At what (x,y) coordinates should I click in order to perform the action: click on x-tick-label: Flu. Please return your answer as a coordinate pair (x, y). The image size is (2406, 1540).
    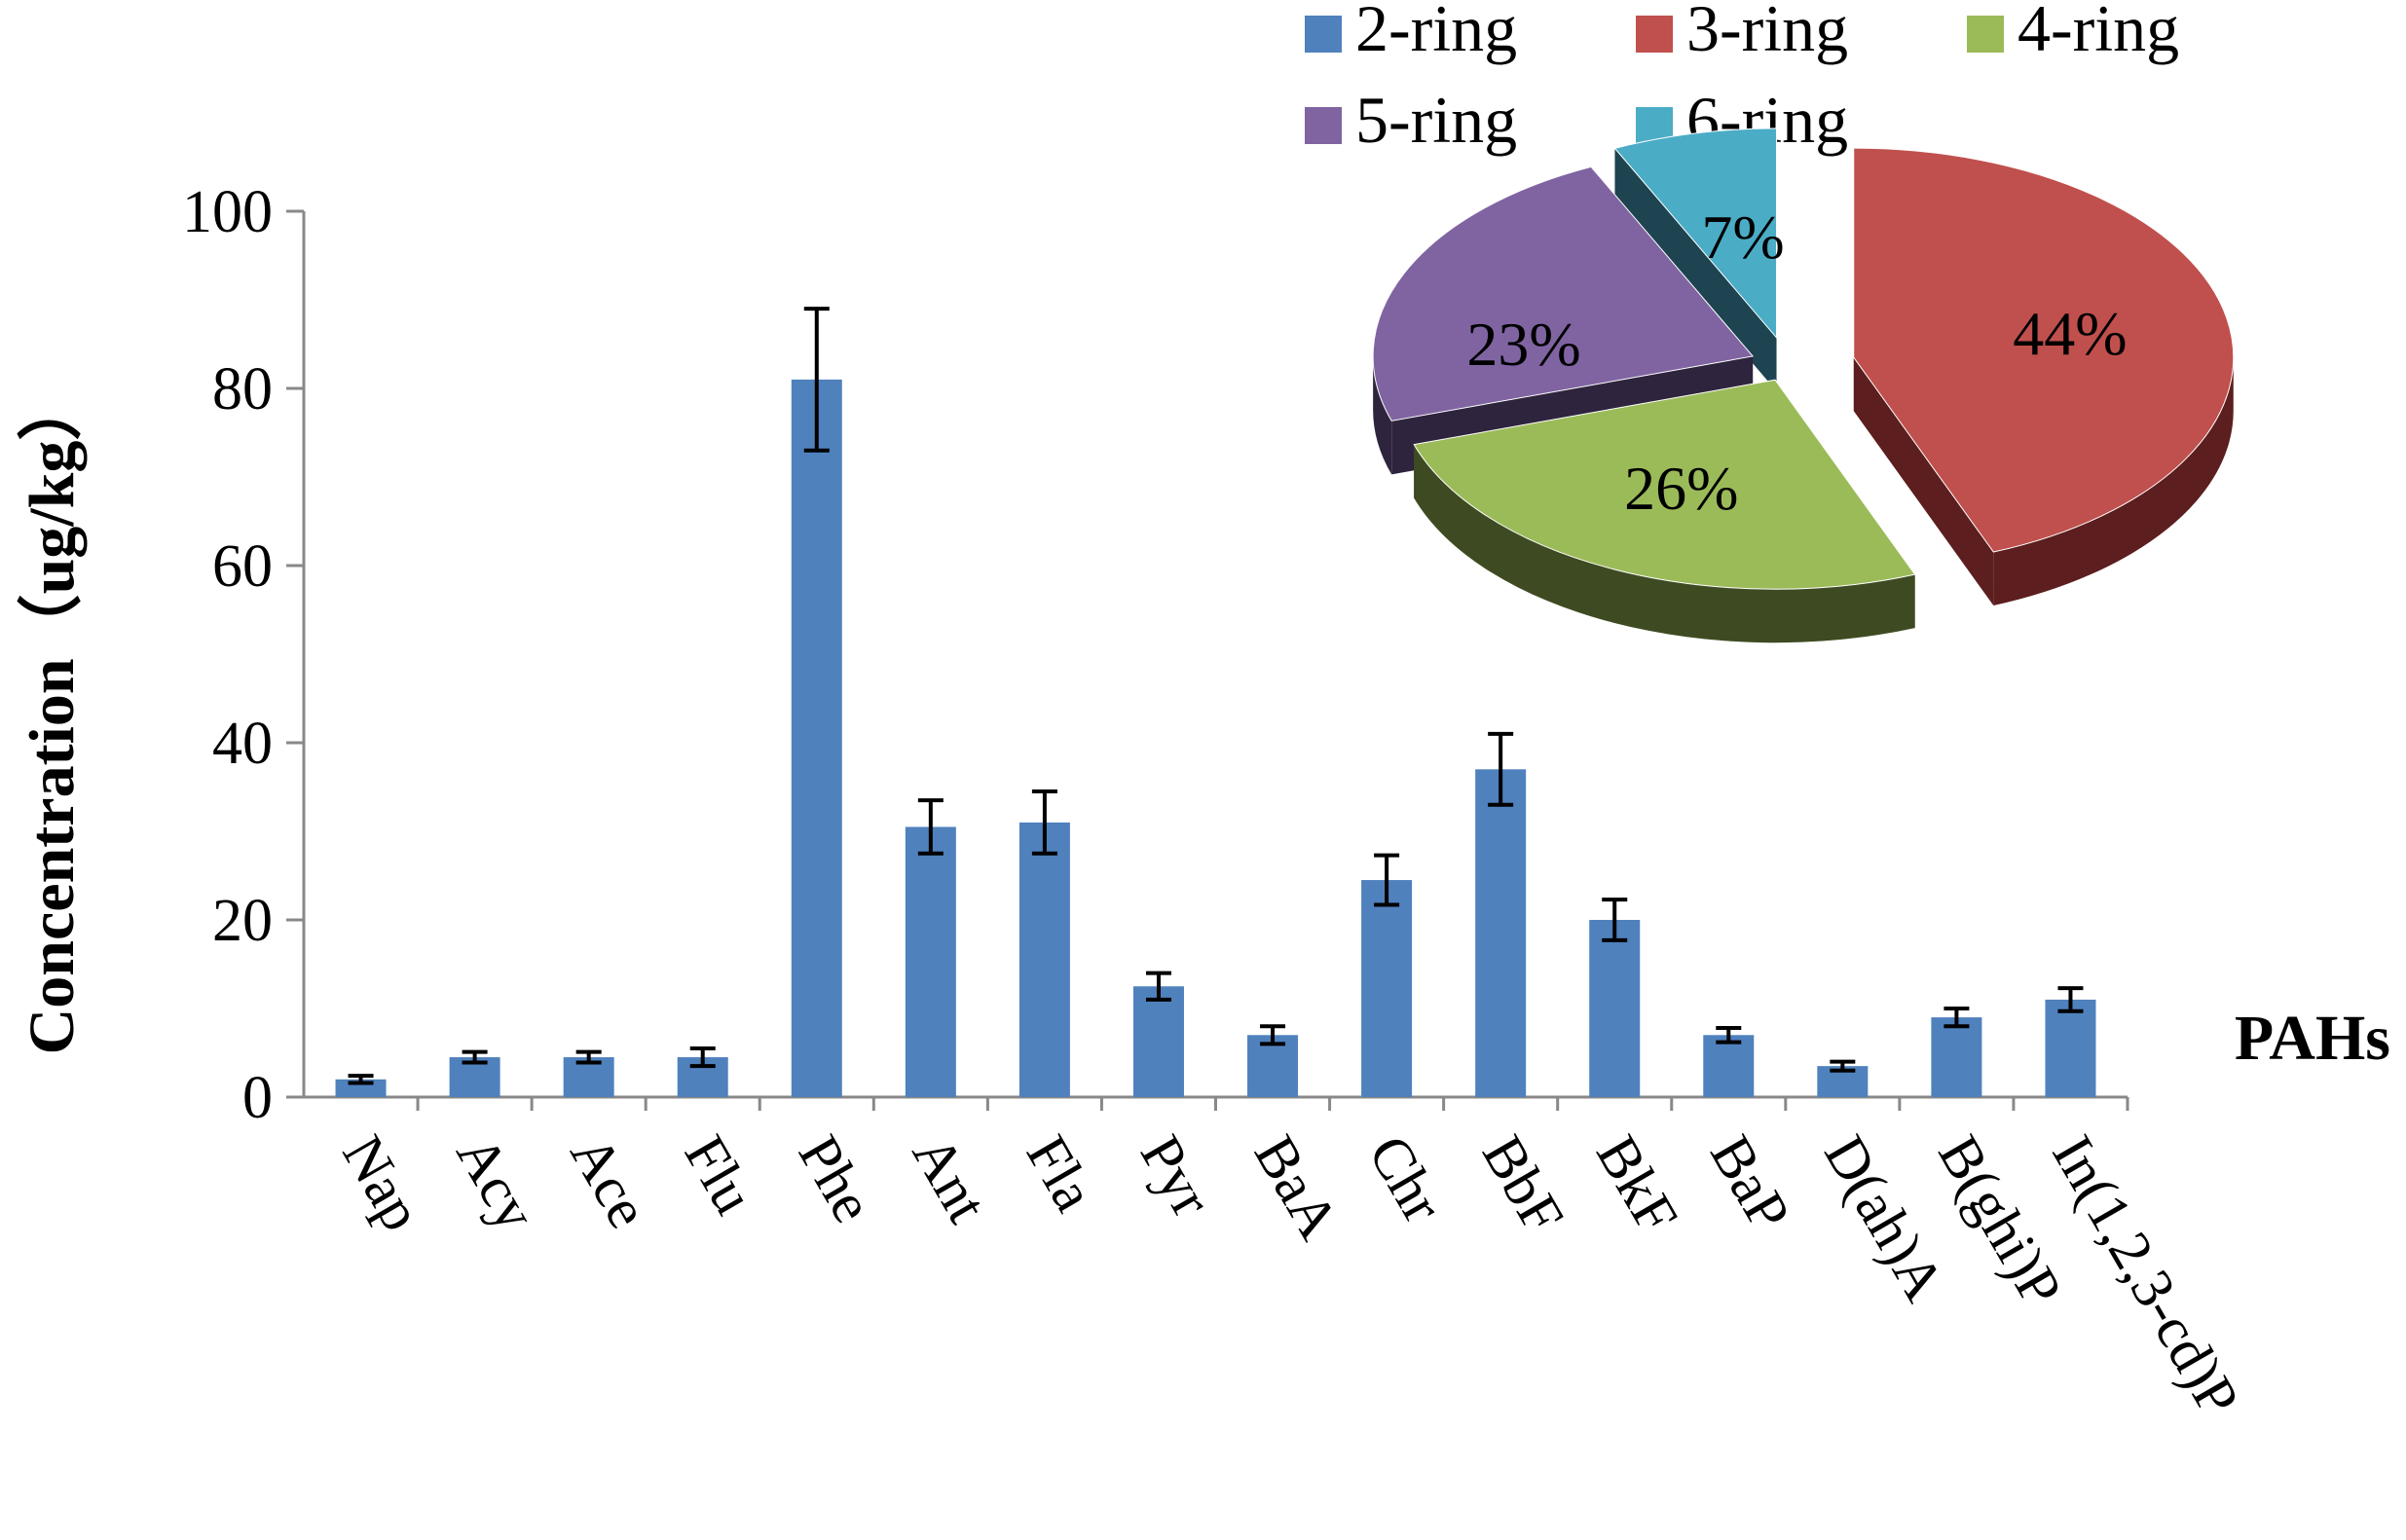
    Looking at the image, I should click on (719, 1175).